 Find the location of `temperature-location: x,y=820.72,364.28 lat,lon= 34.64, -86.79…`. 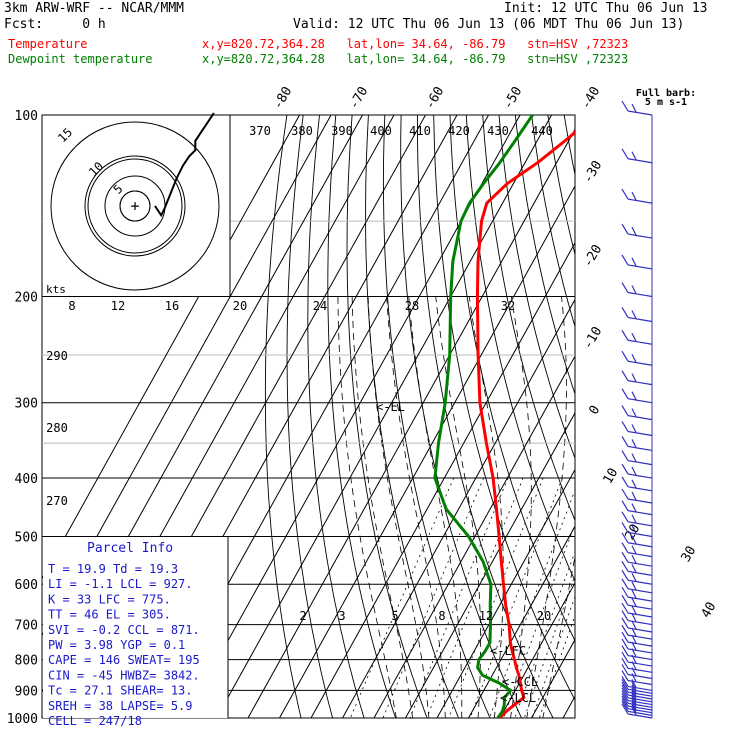

temperature-location: x,y=820.72,364.28 lat,lon= 34.64, -86.79… is located at coordinates (415, 44).